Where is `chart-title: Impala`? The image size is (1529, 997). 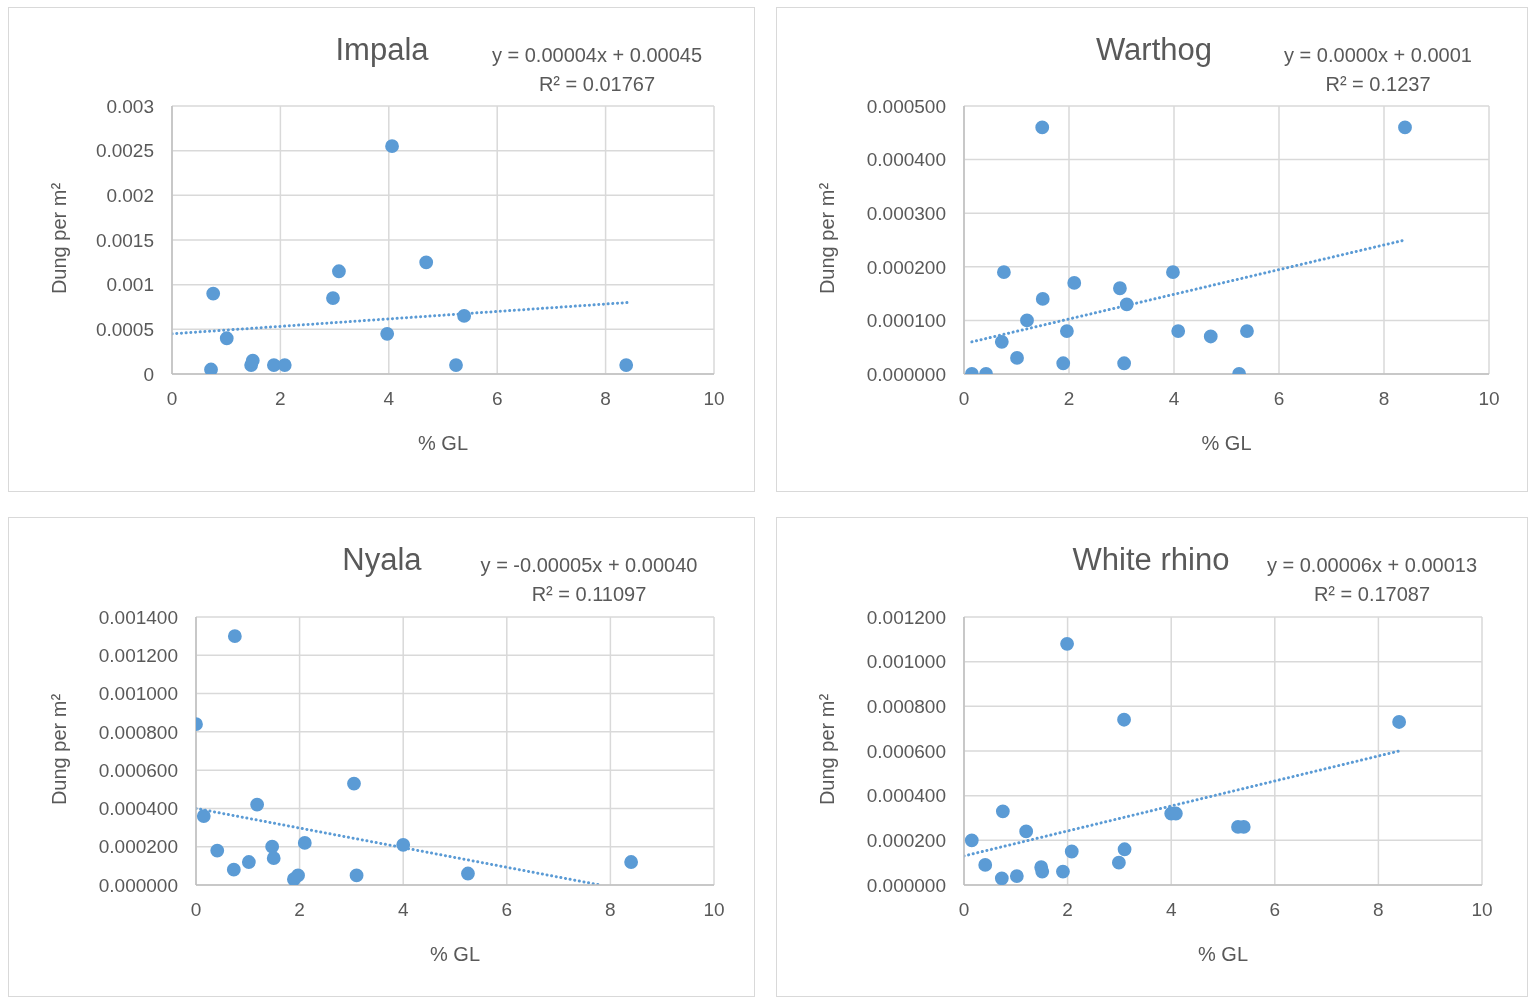 chart-title: Impala is located at coordinates (382, 49).